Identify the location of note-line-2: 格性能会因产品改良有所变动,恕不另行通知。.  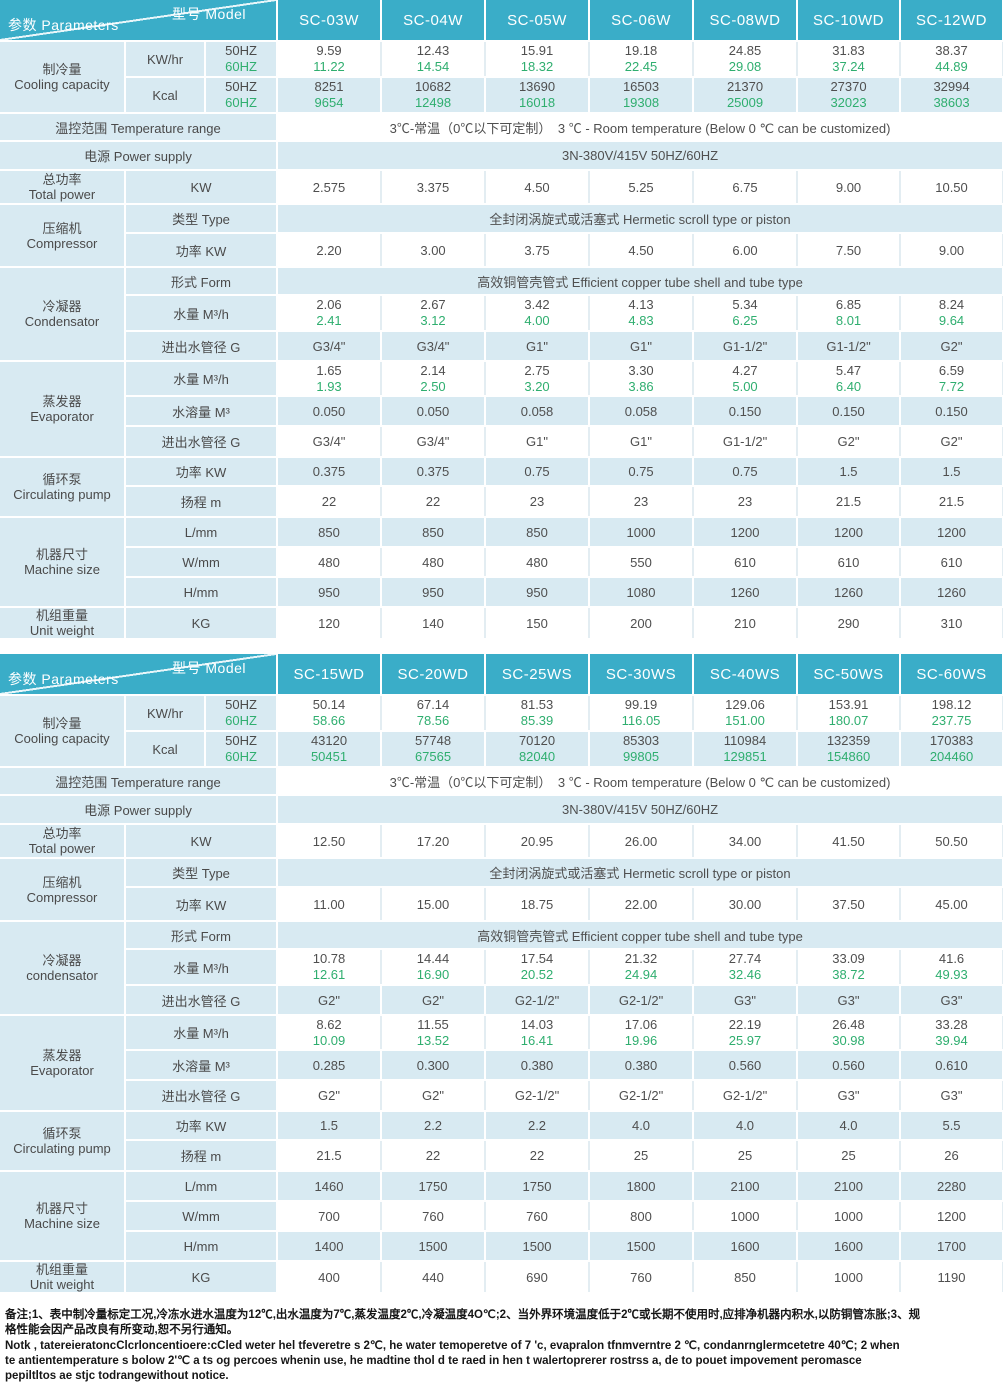
(122, 1330).